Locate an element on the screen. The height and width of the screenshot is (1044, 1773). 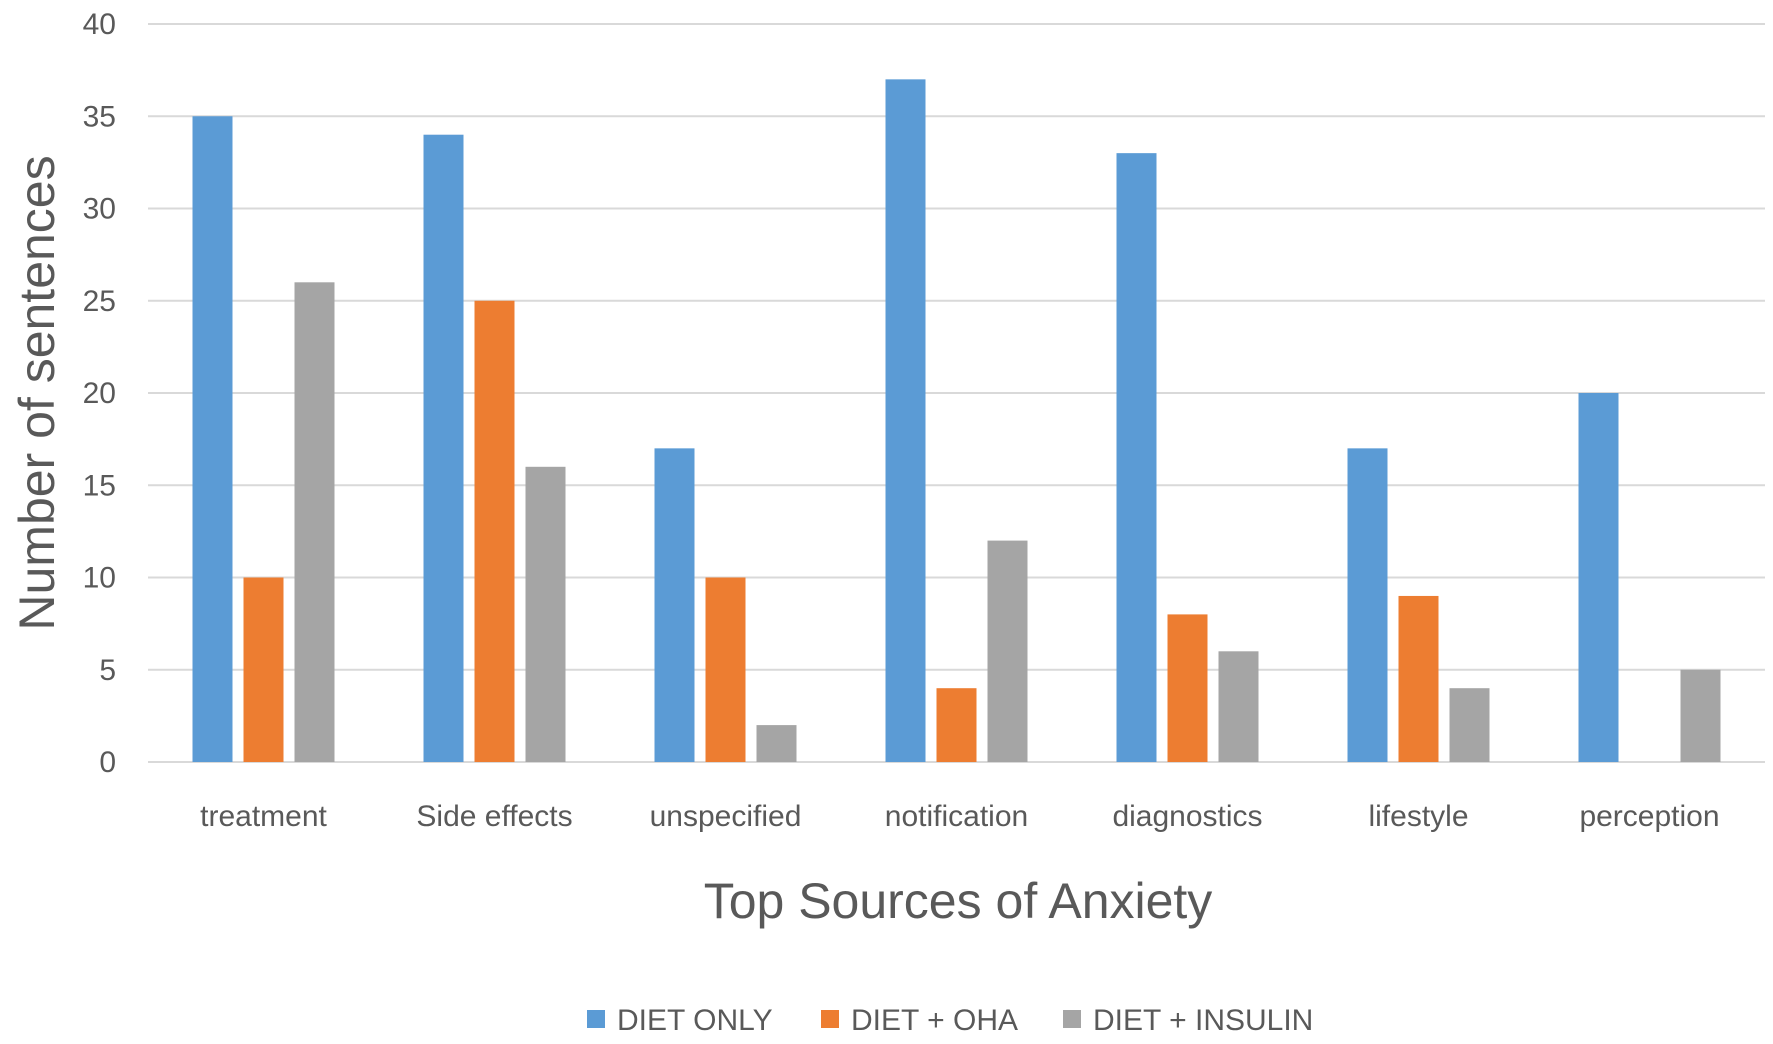
x-tick-label: treatment is located at coordinates (263, 816).